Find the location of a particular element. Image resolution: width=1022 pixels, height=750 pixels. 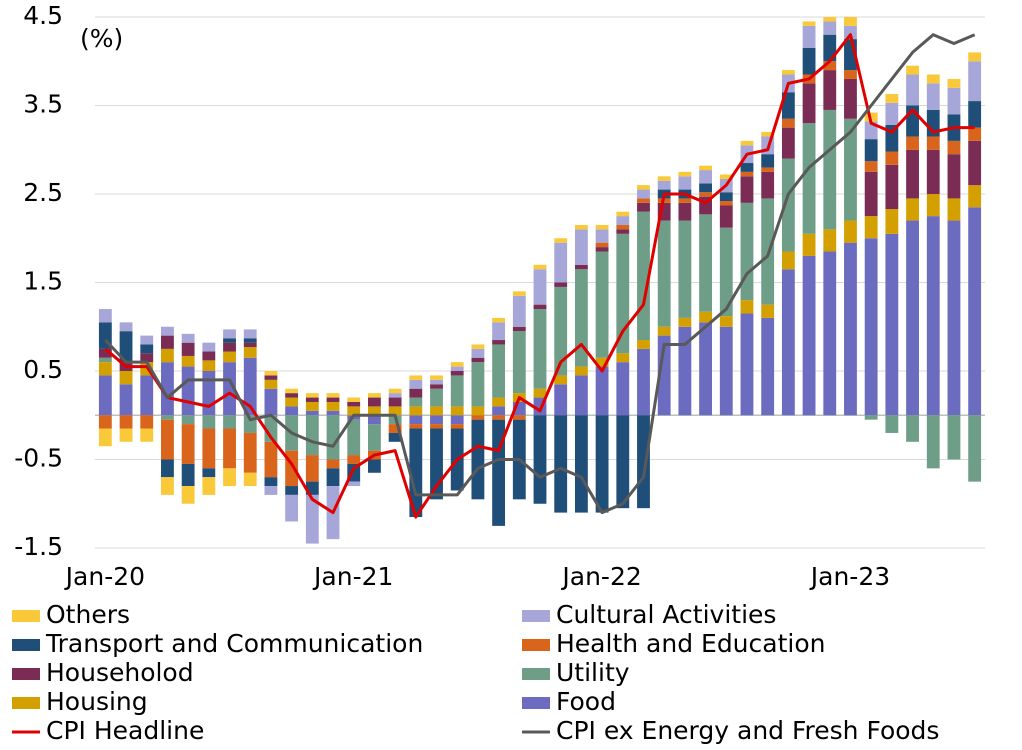

legend-label: Others is located at coordinates (88, 614).